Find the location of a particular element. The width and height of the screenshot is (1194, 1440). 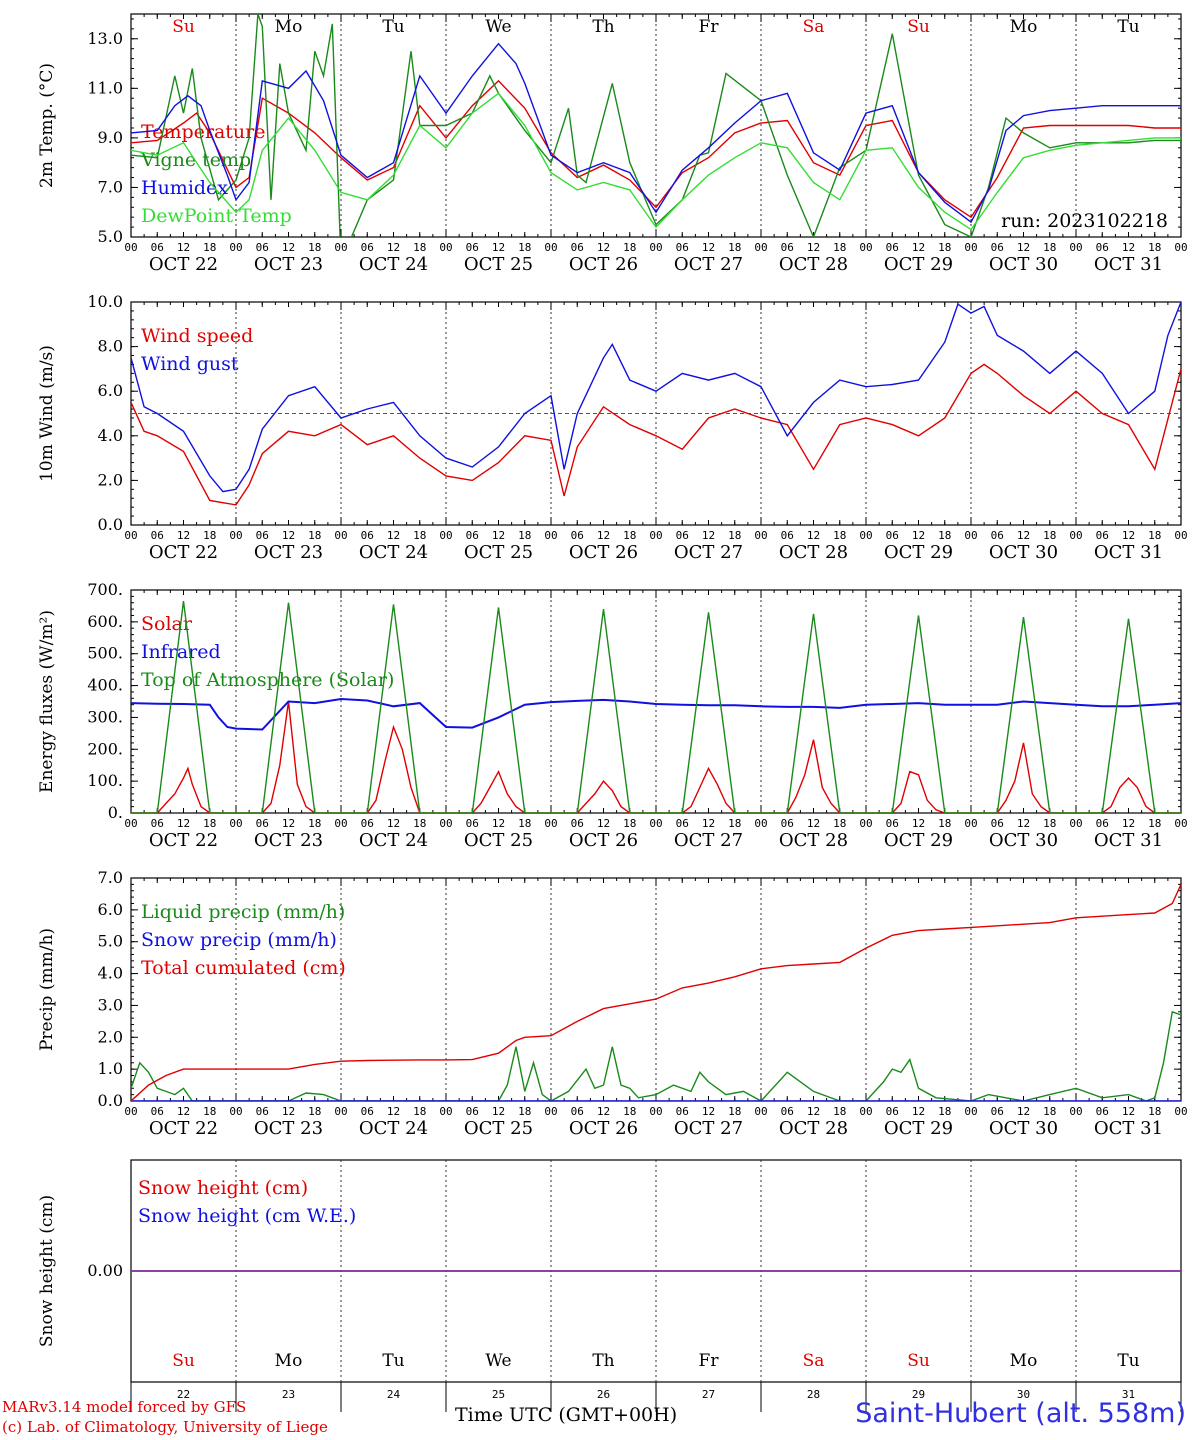

legend-entry: Wind gust is located at coordinates (190, 364).